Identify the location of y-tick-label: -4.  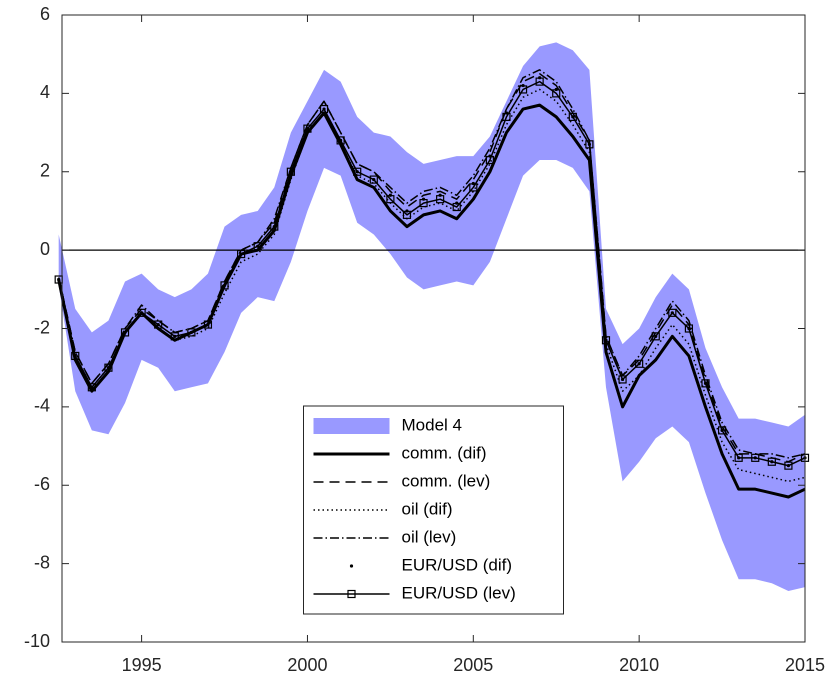
(42, 406).